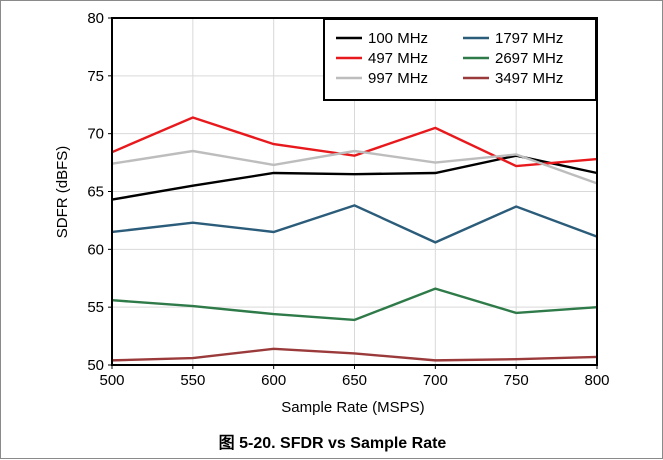  Describe the element at coordinates (95, 192) in the screenshot. I see `y-tick-label: 65` at that location.